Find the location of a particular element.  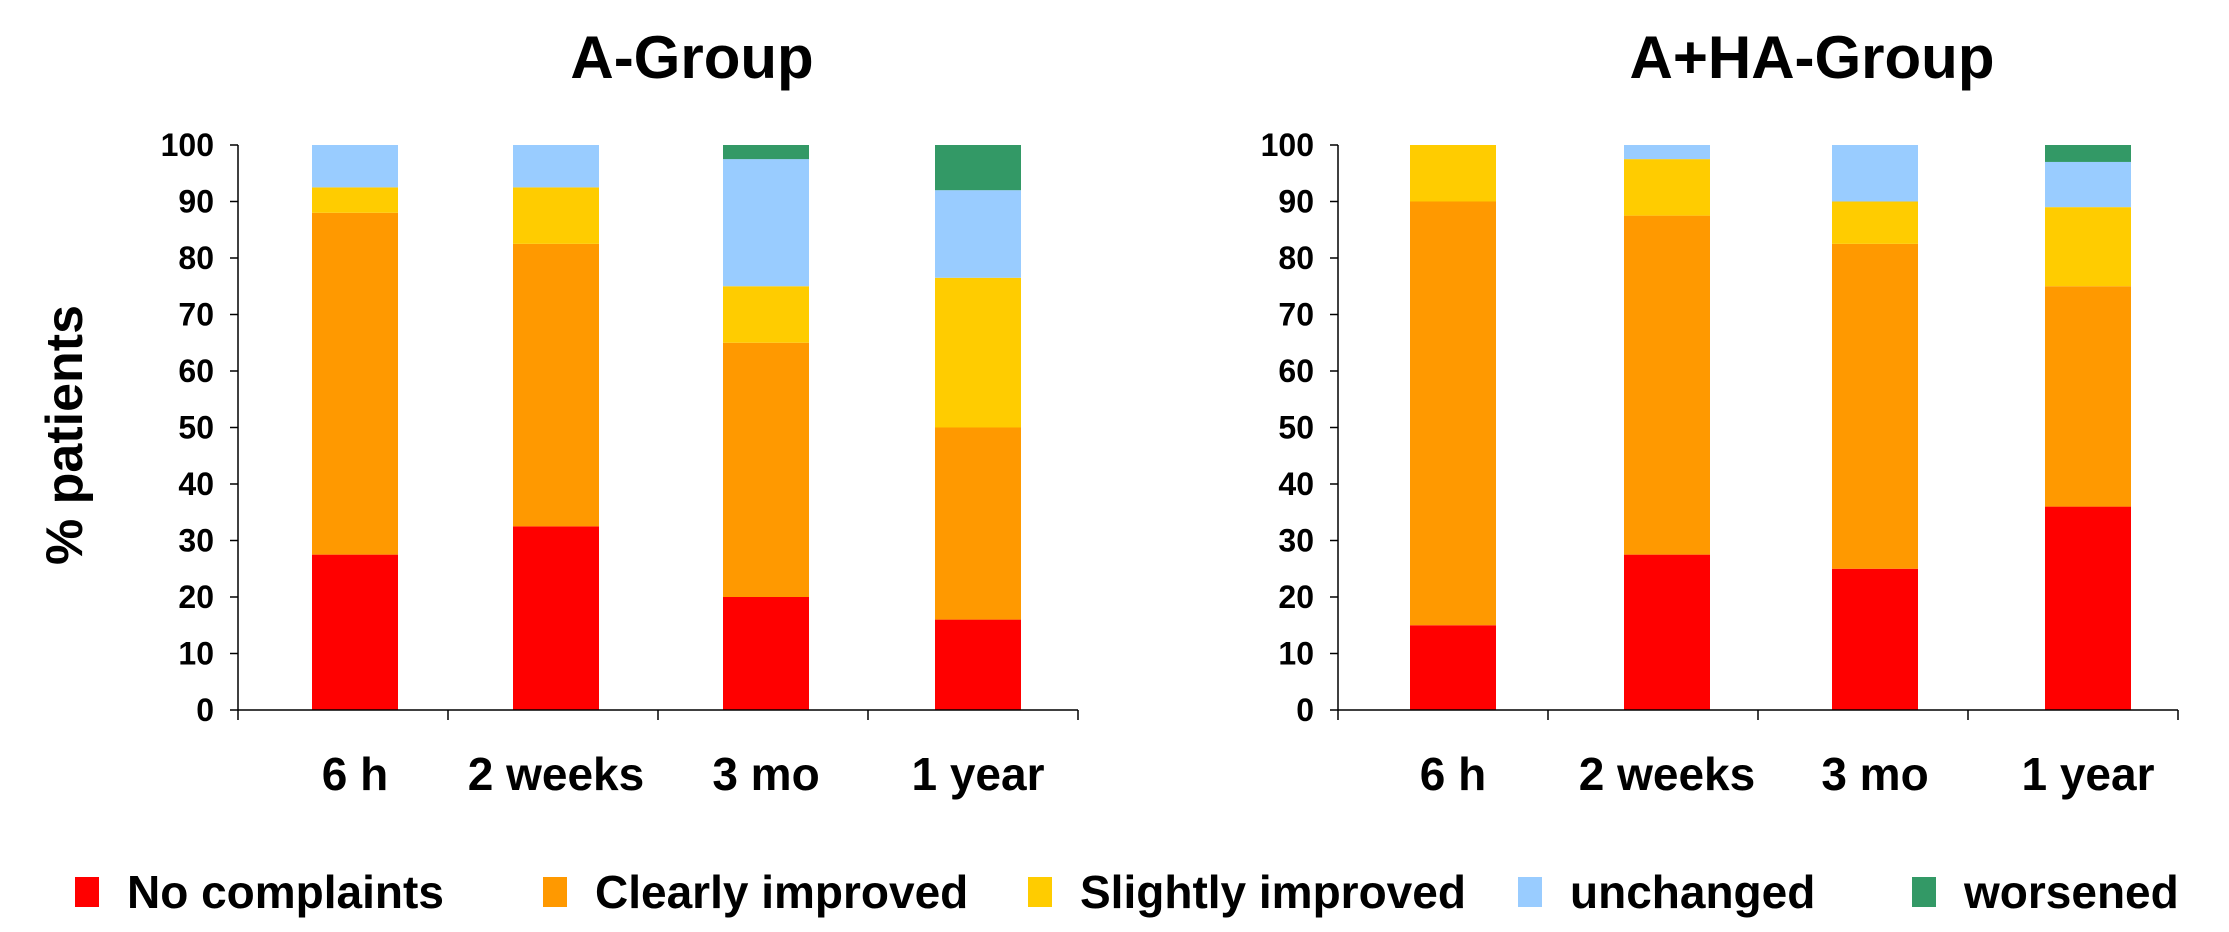

legend-swatch-slightly-improved is located at coordinates (1040, 892).